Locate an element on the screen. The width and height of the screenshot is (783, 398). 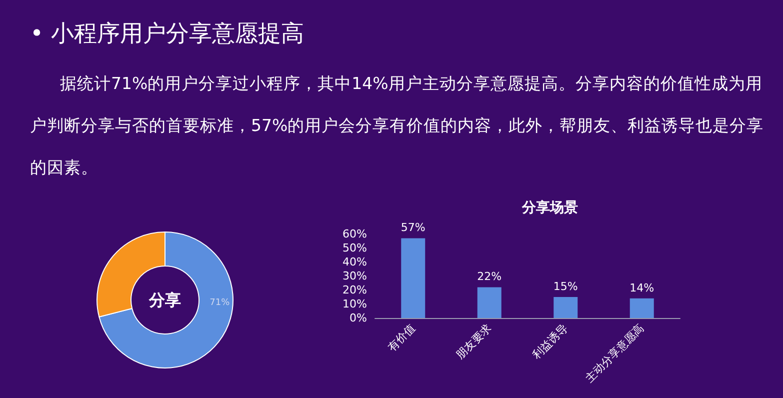
x-tick-label: 朋友要求 is located at coordinates (474, 341).